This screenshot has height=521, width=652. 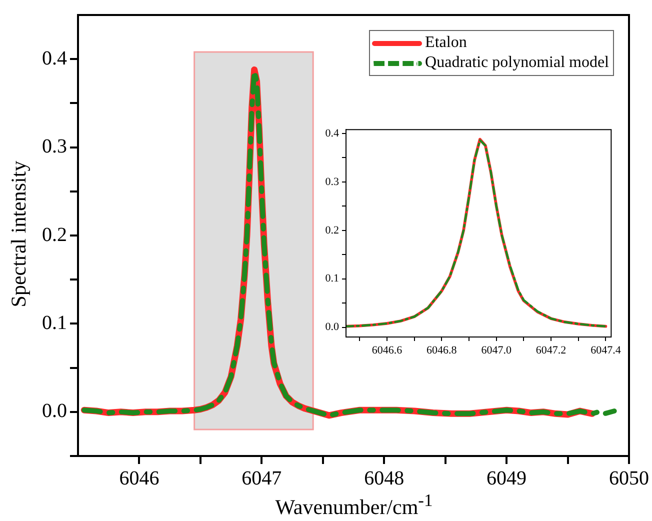 What do you see at coordinates (262, 478) in the screenshot?
I see `x-tick-label: 6047` at bounding box center [262, 478].